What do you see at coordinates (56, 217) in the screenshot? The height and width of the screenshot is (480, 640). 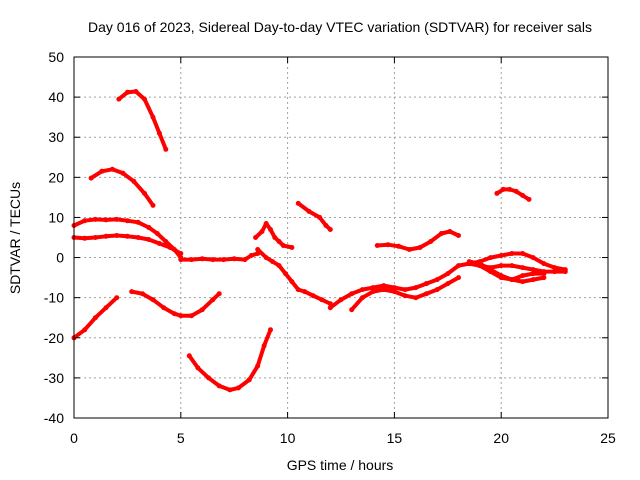 I see `y-tick-label: 10` at bounding box center [56, 217].